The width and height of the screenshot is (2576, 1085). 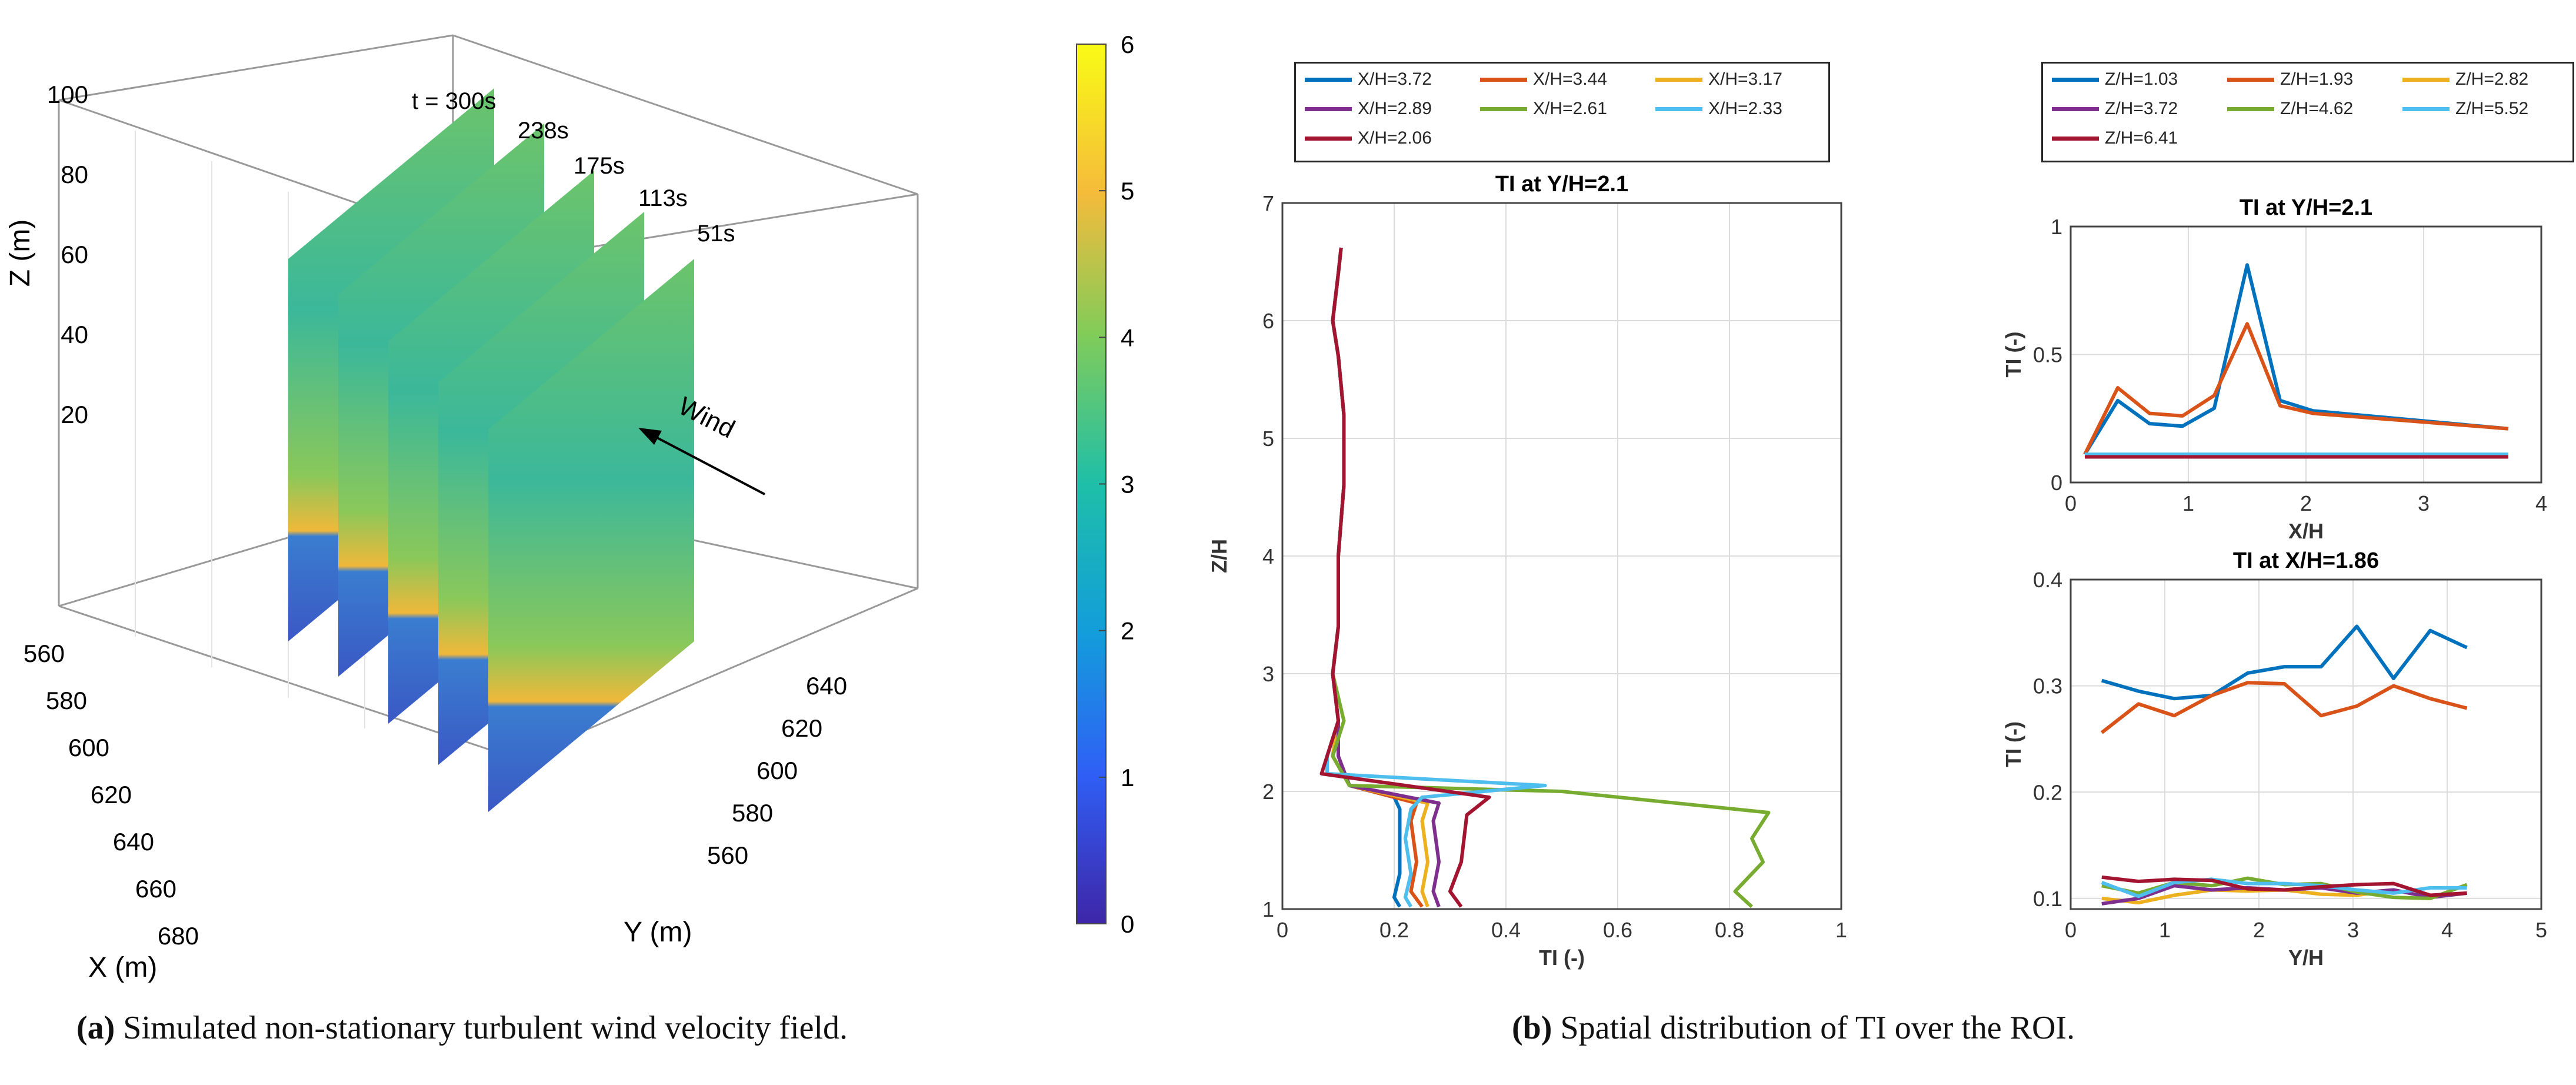 What do you see at coordinates (2541, 930) in the screenshot?
I see `x-tick-label: 5` at bounding box center [2541, 930].